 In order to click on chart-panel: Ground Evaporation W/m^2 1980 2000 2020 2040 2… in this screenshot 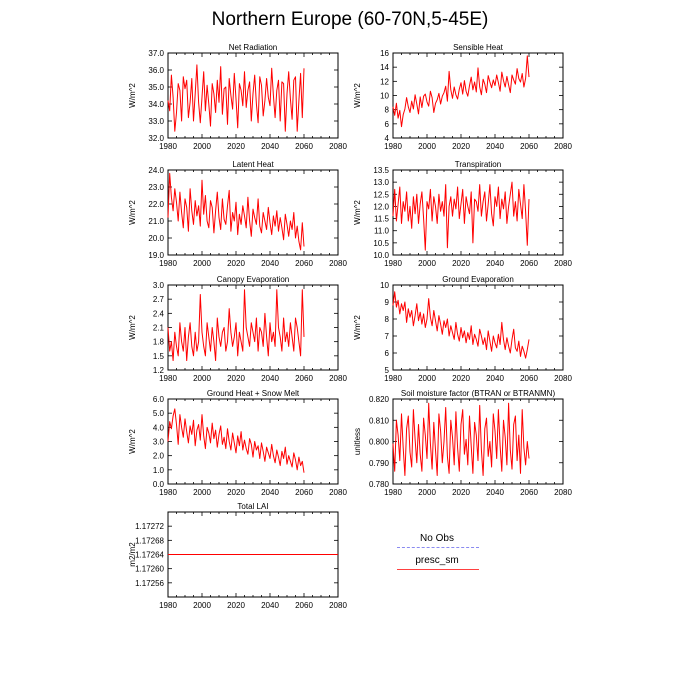, I will do `click(462, 329)`.